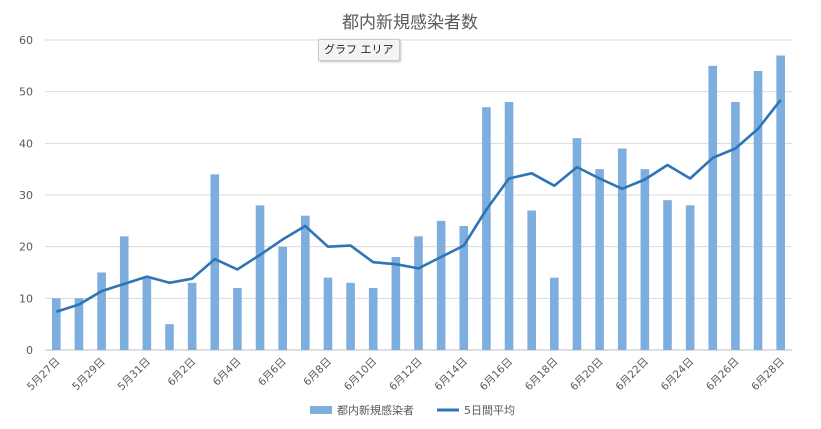  What do you see at coordinates (768, 375) in the screenshot?
I see `x-tick-label: 6月28日` at bounding box center [768, 375].